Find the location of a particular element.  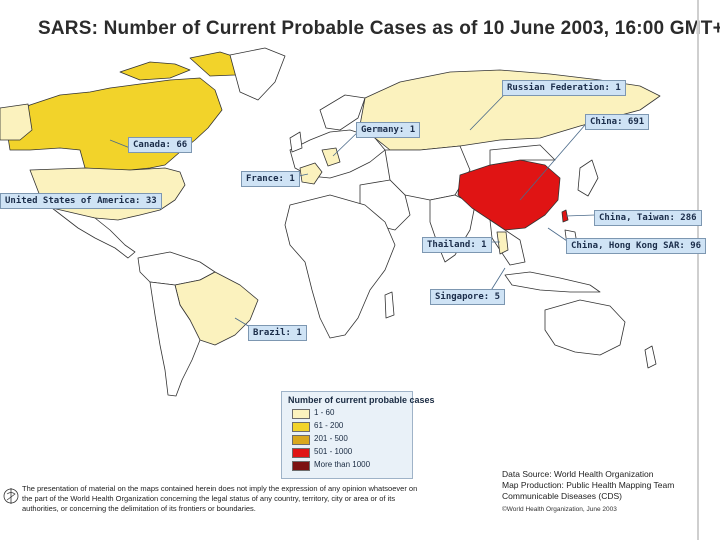

leader-china is located at coordinates (552, 162).